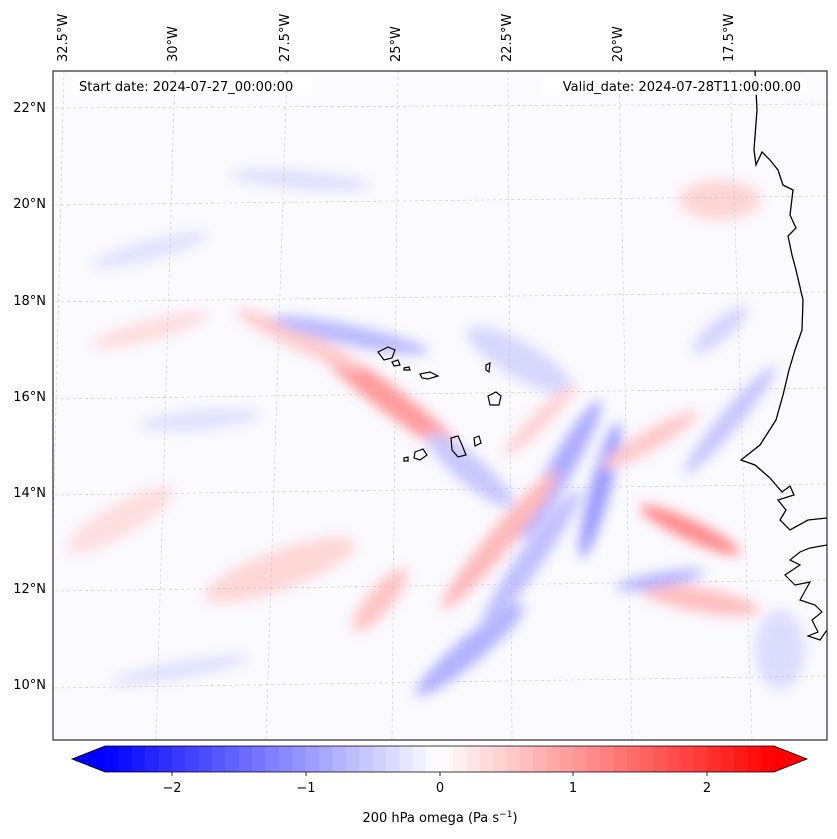 This screenshot has width=837, height=839. Describe the element at coordinates (783, 301) in the screenshot. I see `africa-coastline` at that location.